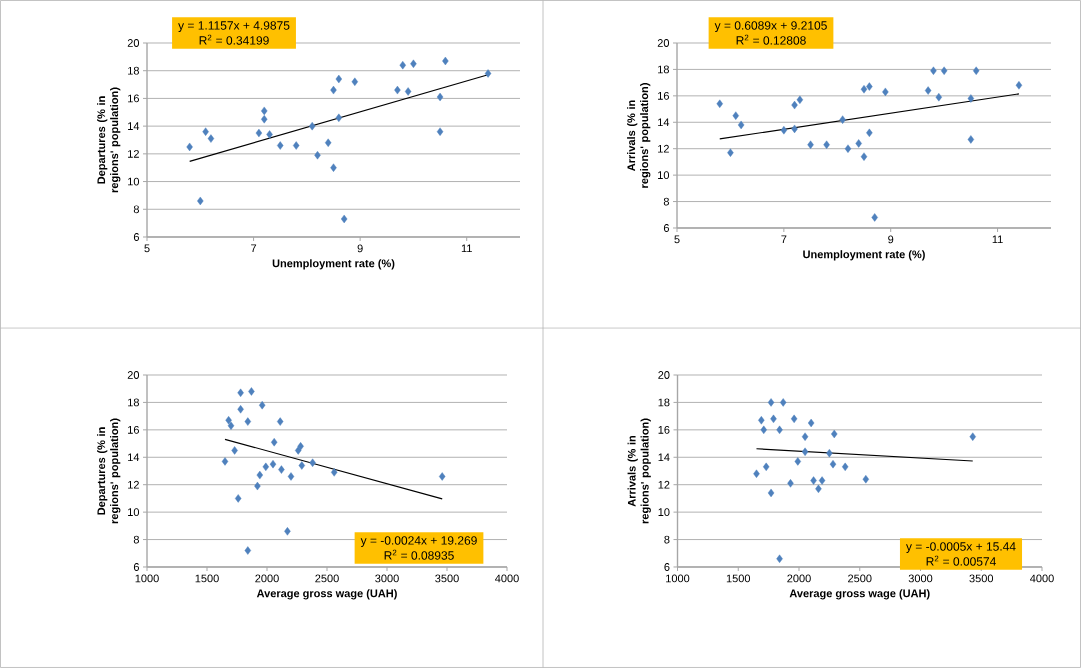 The image size is (1081, 668). I want to click on x-tick-label: 2500, so click(327, 578).